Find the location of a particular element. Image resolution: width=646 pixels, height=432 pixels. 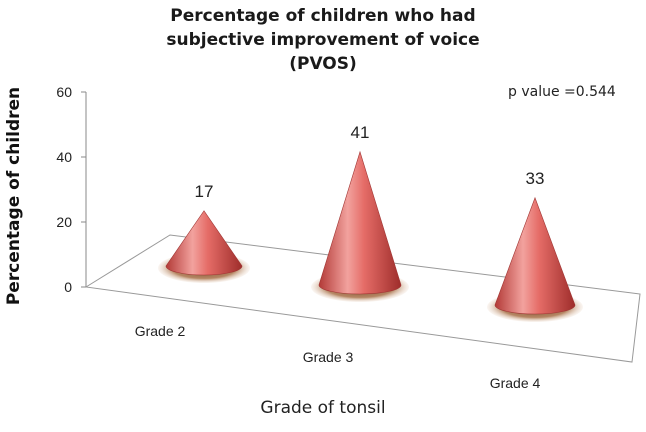

data-label: 17 is located at coordinates (204, 191).